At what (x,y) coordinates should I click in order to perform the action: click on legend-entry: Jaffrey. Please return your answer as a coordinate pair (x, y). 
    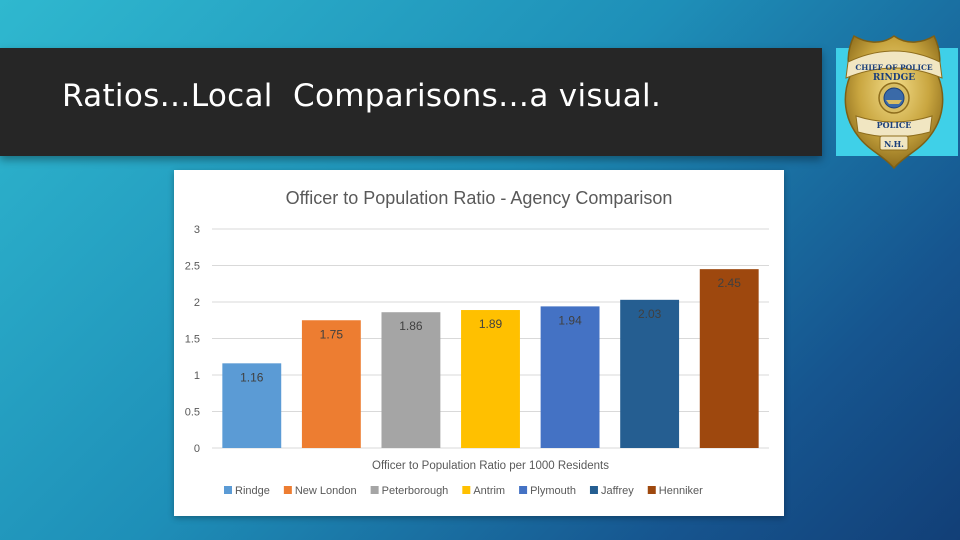
    Looking at the image, I should click on (617, 491).